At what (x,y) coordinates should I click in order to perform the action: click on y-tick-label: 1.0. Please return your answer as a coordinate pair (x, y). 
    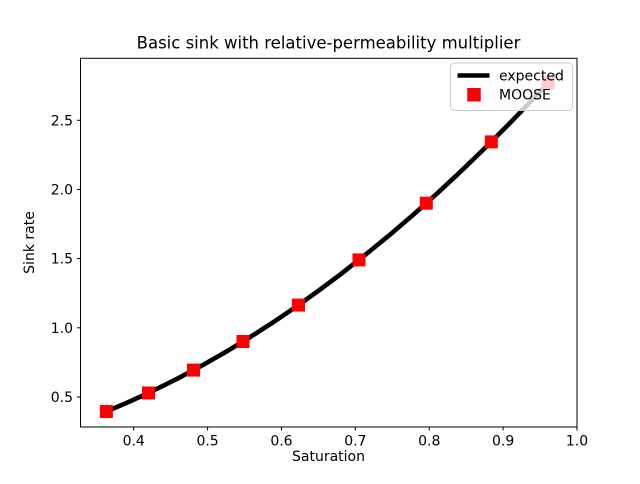
    Looking at the image, I should click on (62, 329).